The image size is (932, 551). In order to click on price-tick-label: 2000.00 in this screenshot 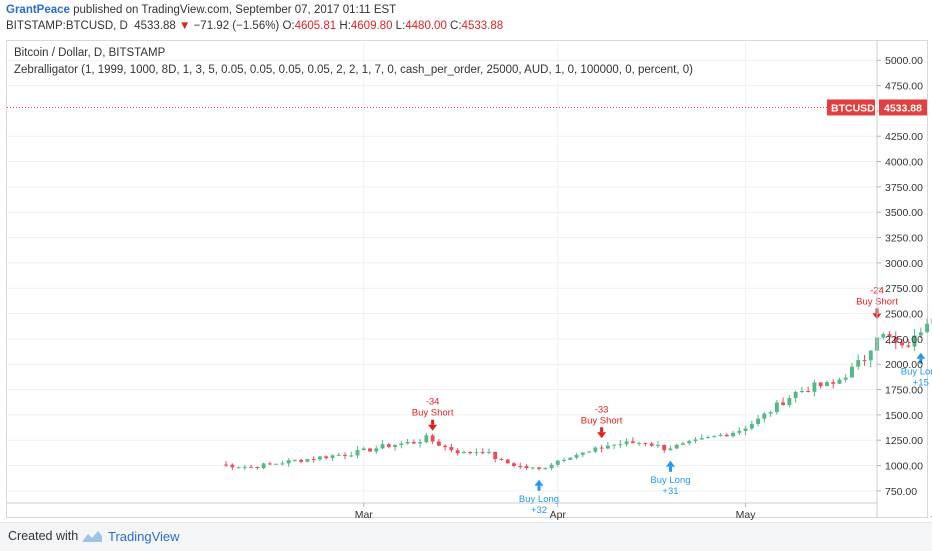, I will do `click(904, 365)`.